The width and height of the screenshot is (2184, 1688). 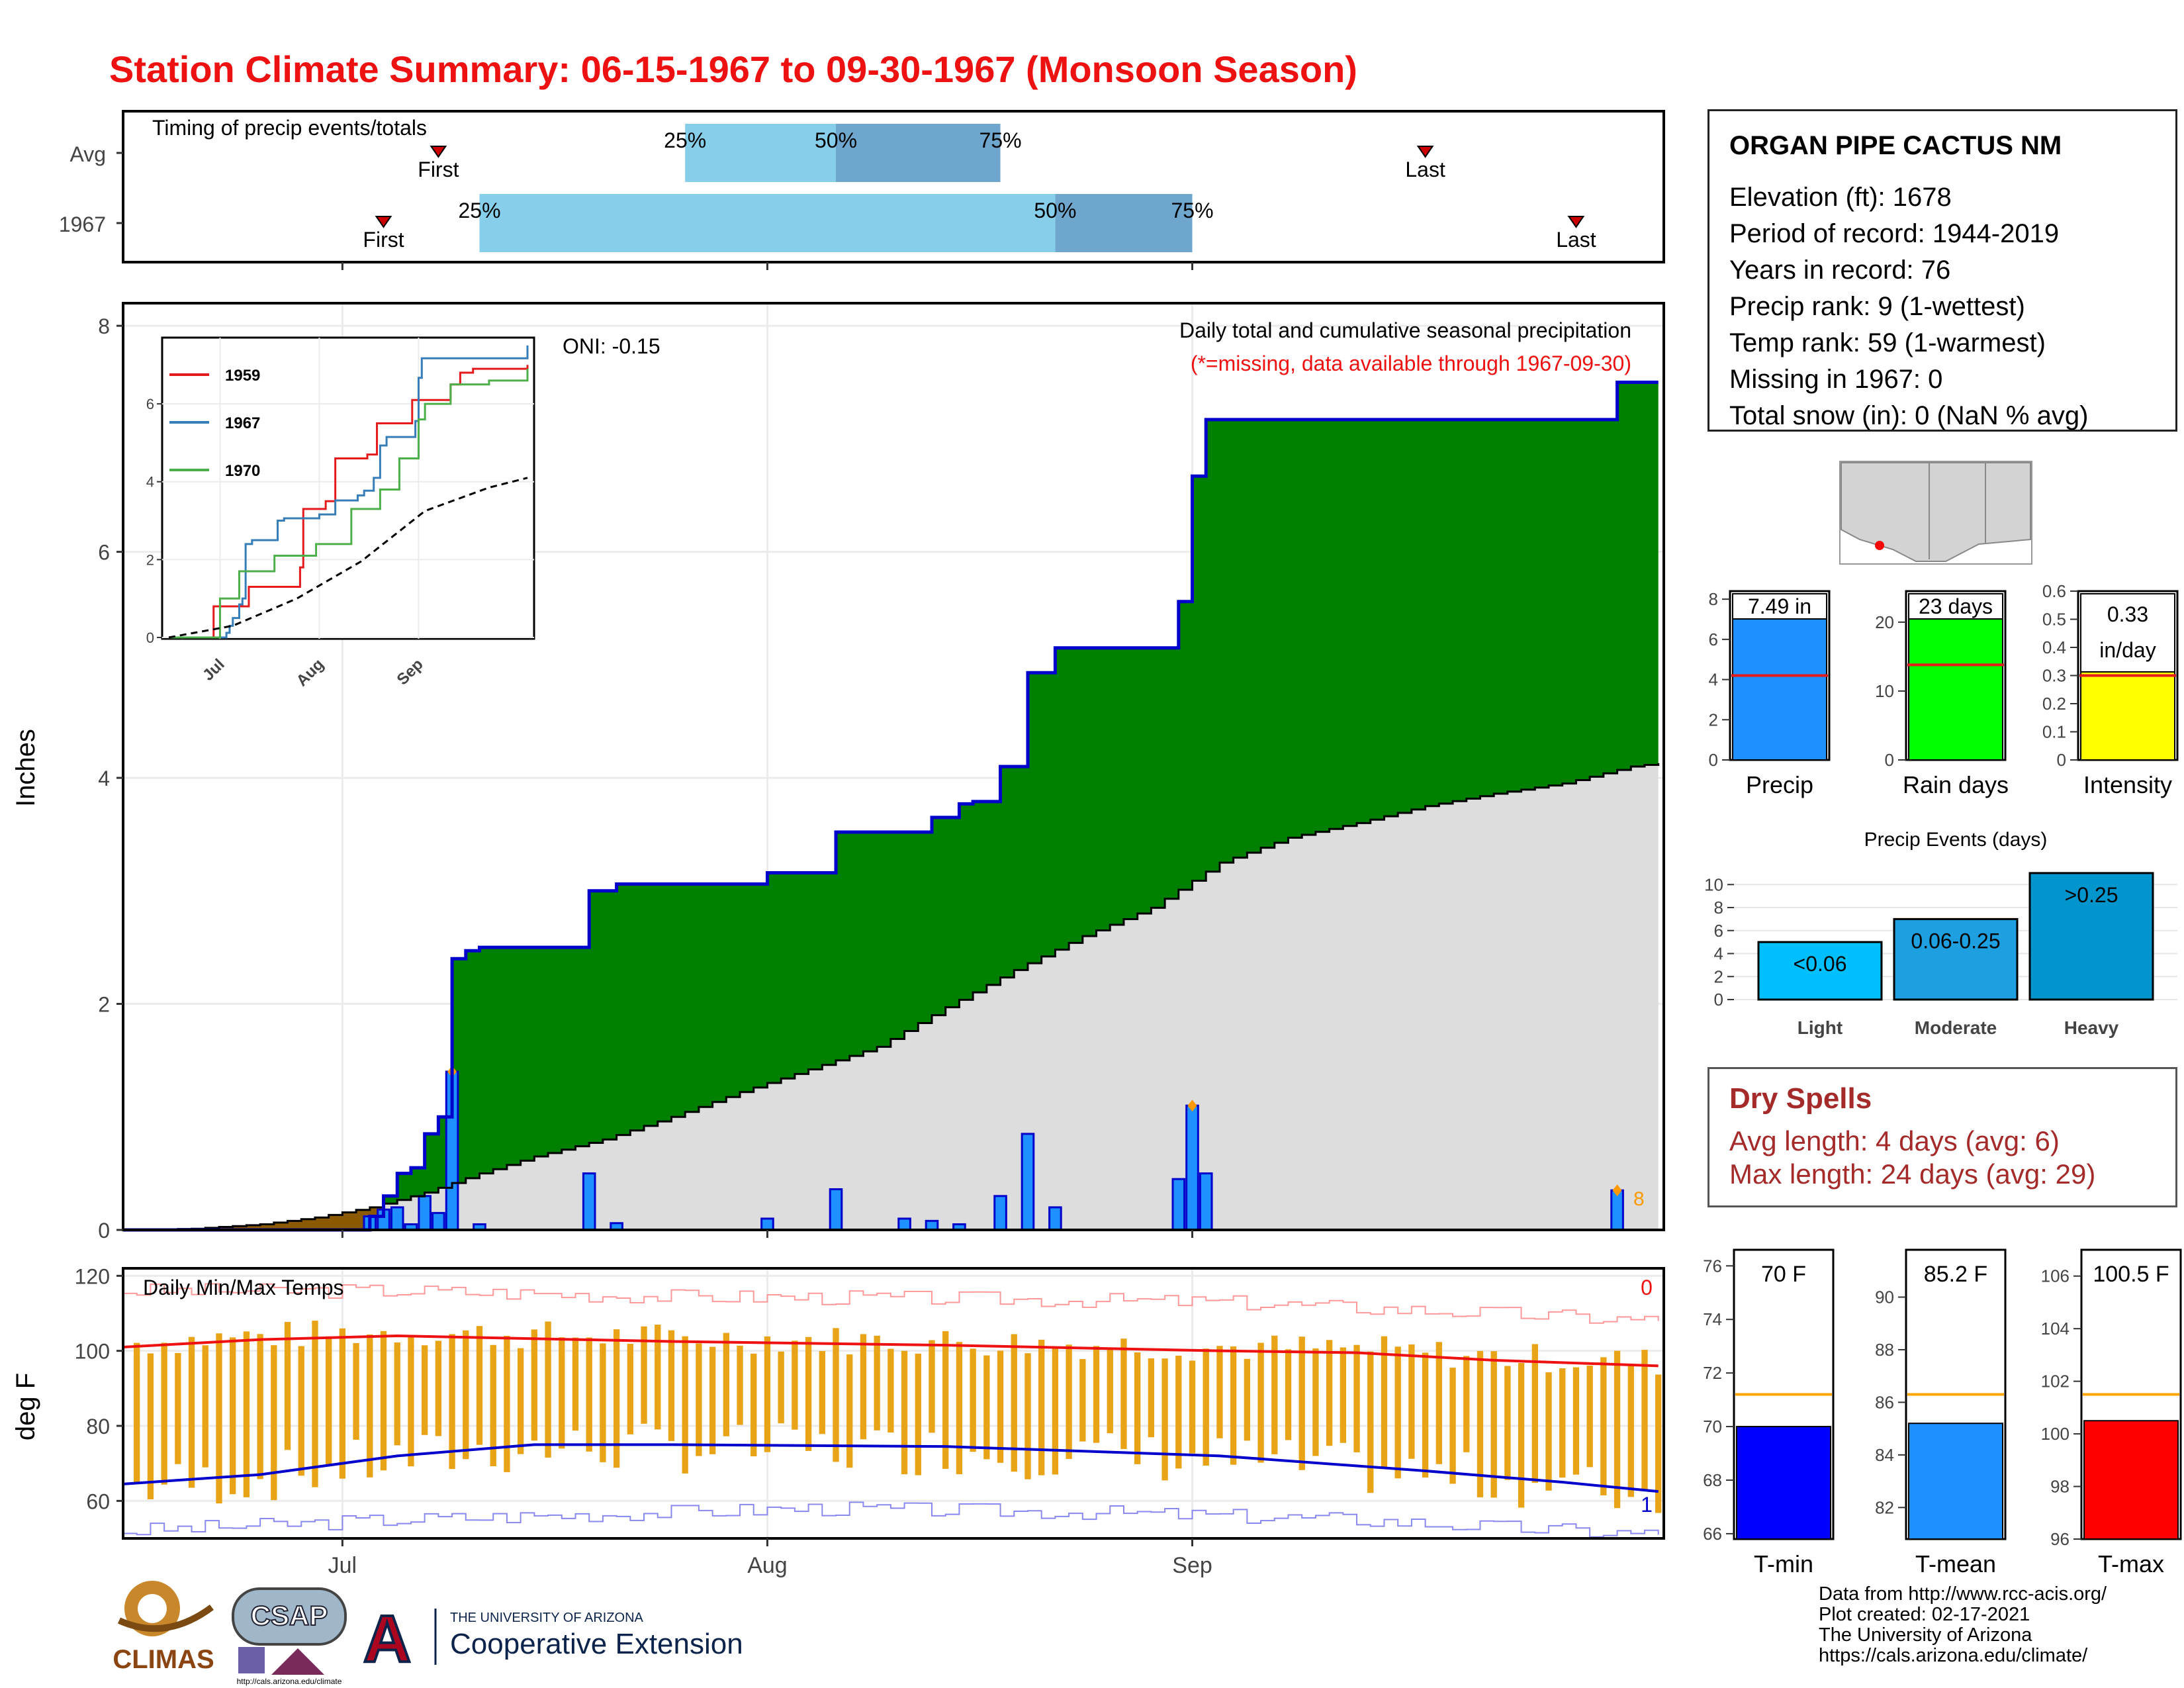 What do you see at coordinates (2055, 1276) in the screenshot?
I see `summary-y-tick-label: 106` at bounding box center [2055, 1276].